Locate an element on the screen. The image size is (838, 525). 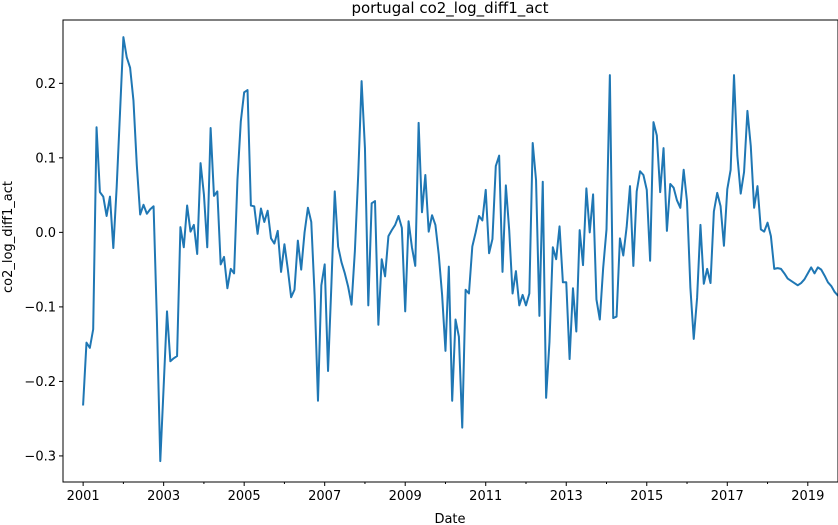
x-tick-label: 2015 is located at coordinates (646, 496).